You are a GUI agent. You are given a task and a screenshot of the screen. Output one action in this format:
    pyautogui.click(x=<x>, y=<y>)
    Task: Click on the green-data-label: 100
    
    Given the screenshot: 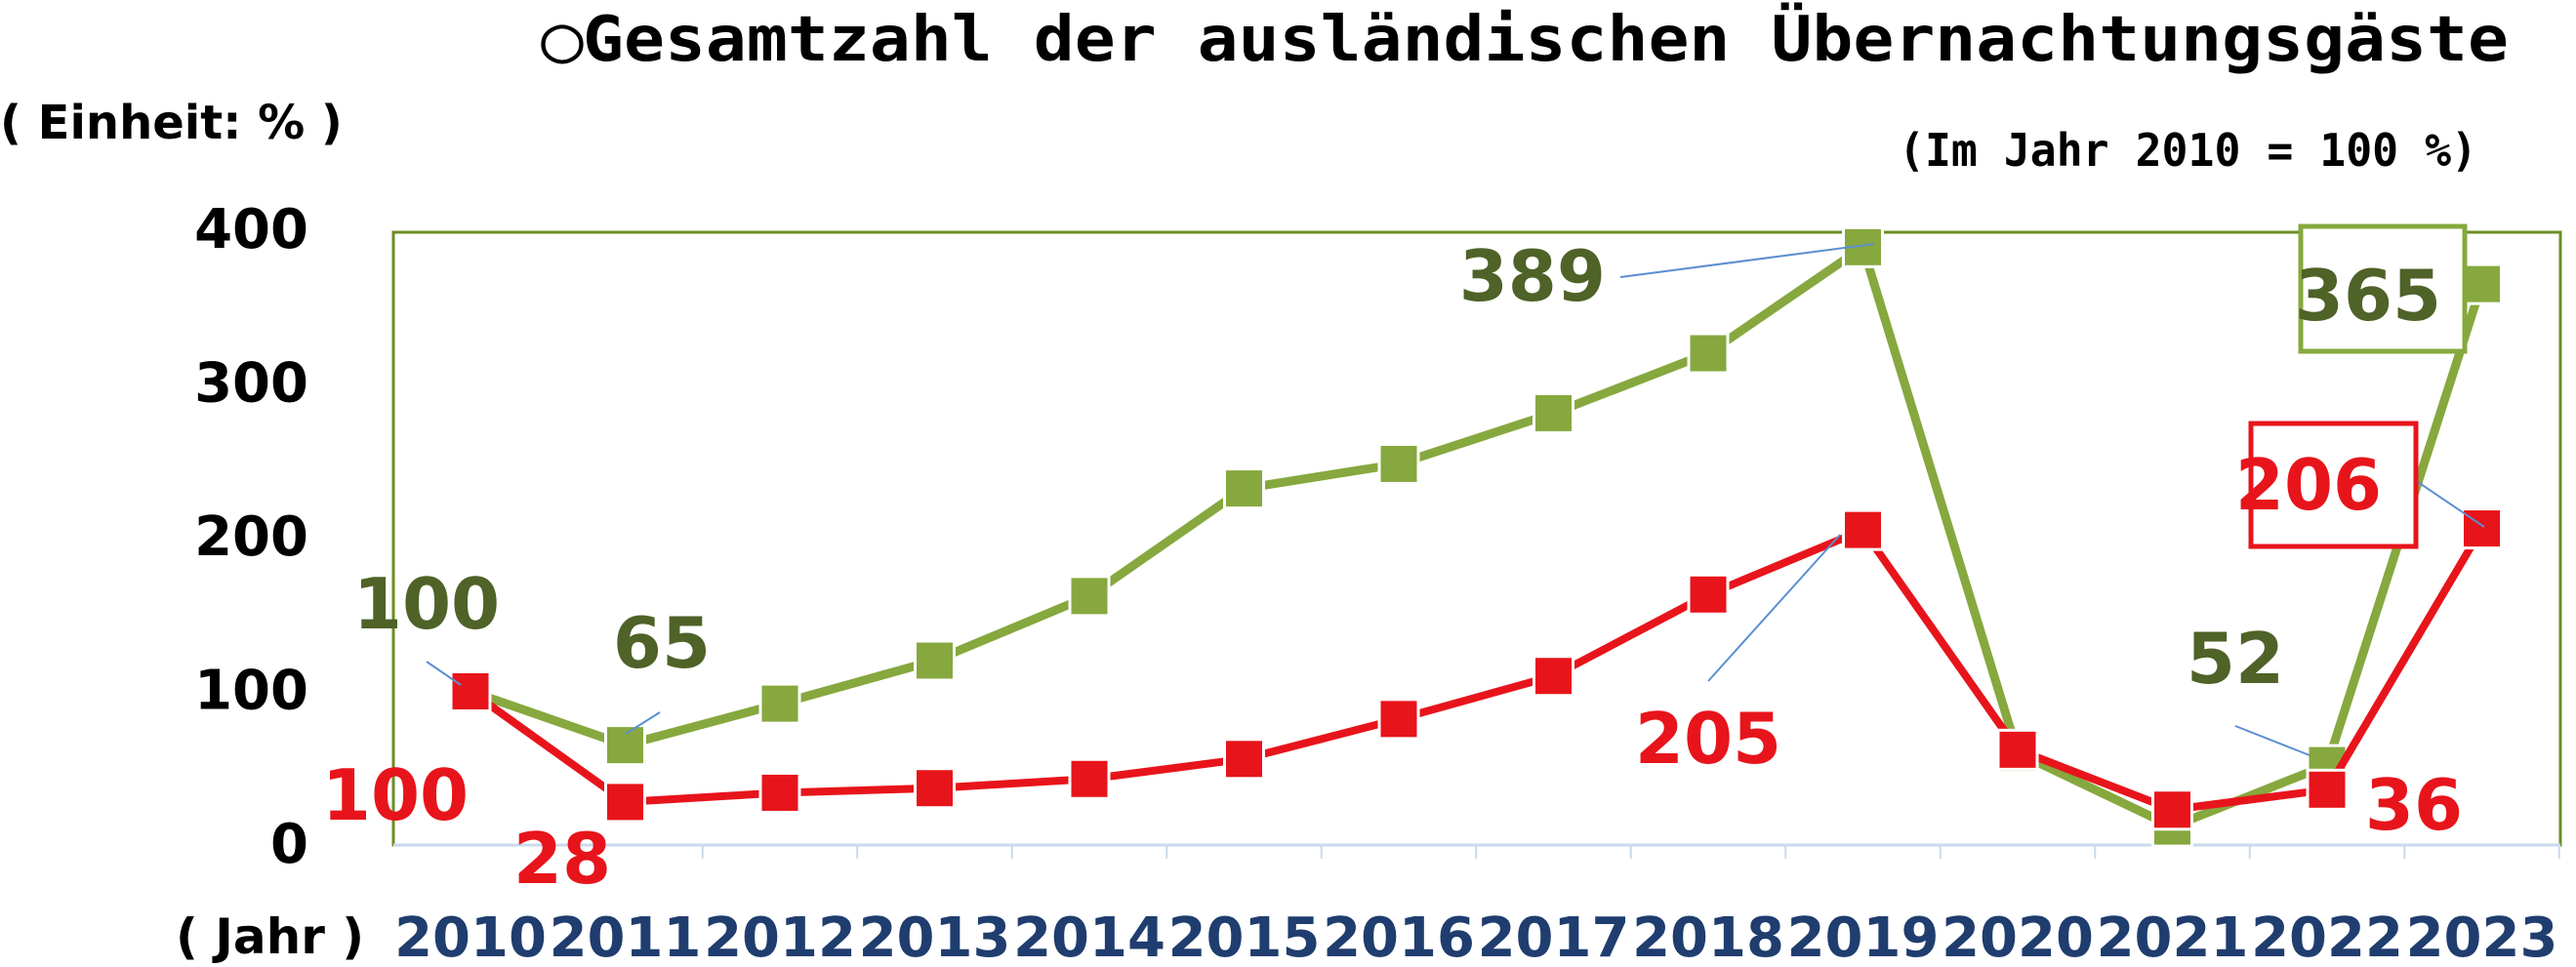 What is the action you would take?
    pyautogui.click(x=426, y=604)
    